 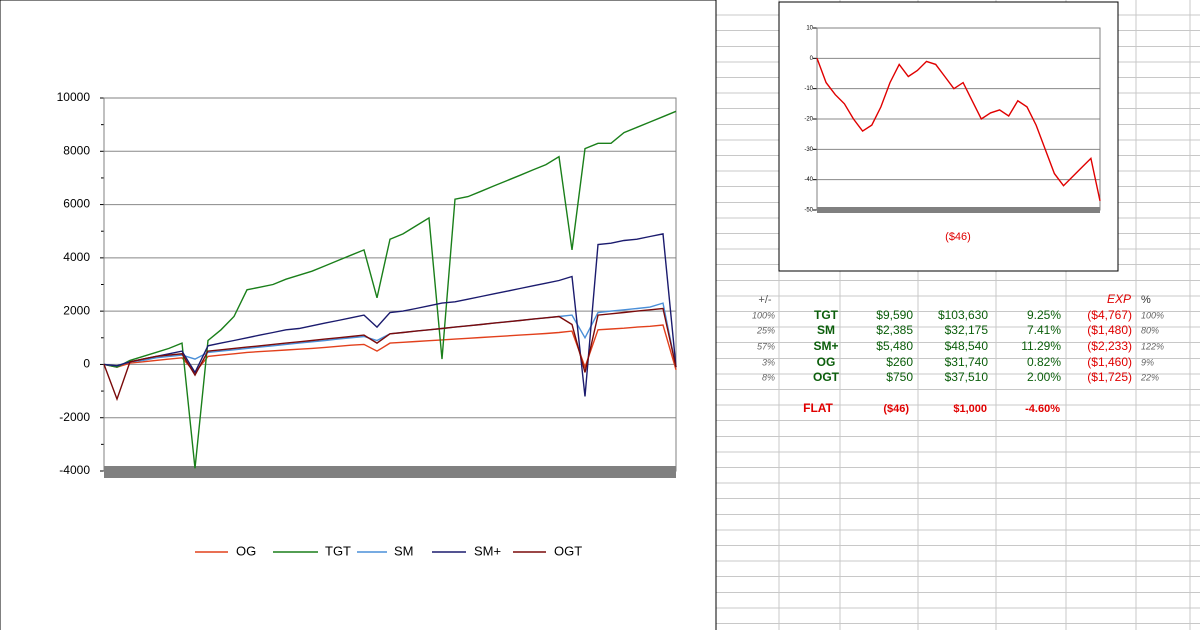 What do you see at coordinates (809, 29) in the screenshot?
I see `y-tick-label: 10` at bounding box center [809, 29].